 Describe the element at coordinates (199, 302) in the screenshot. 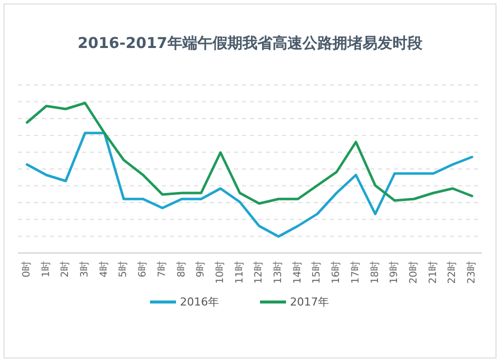

I see `legend-label: 2016年` at that location.